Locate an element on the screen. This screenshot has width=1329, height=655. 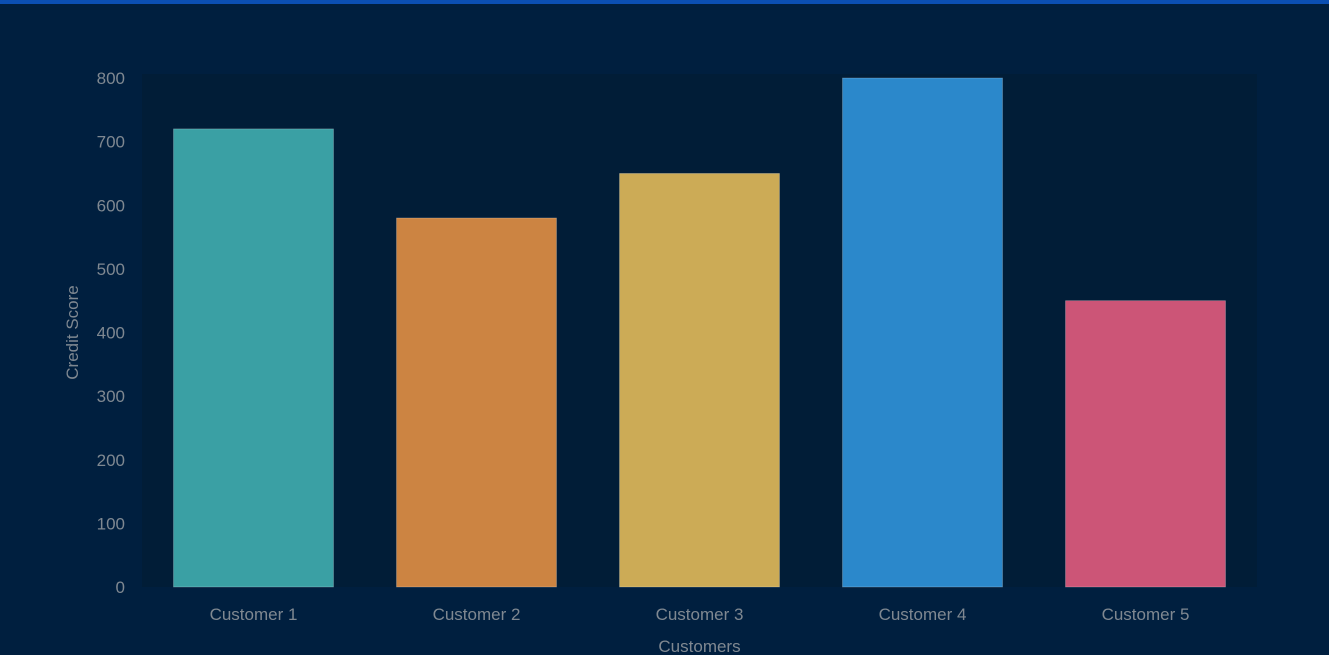
y-axis-title: Credit Score is located at coordinates (72, 332).